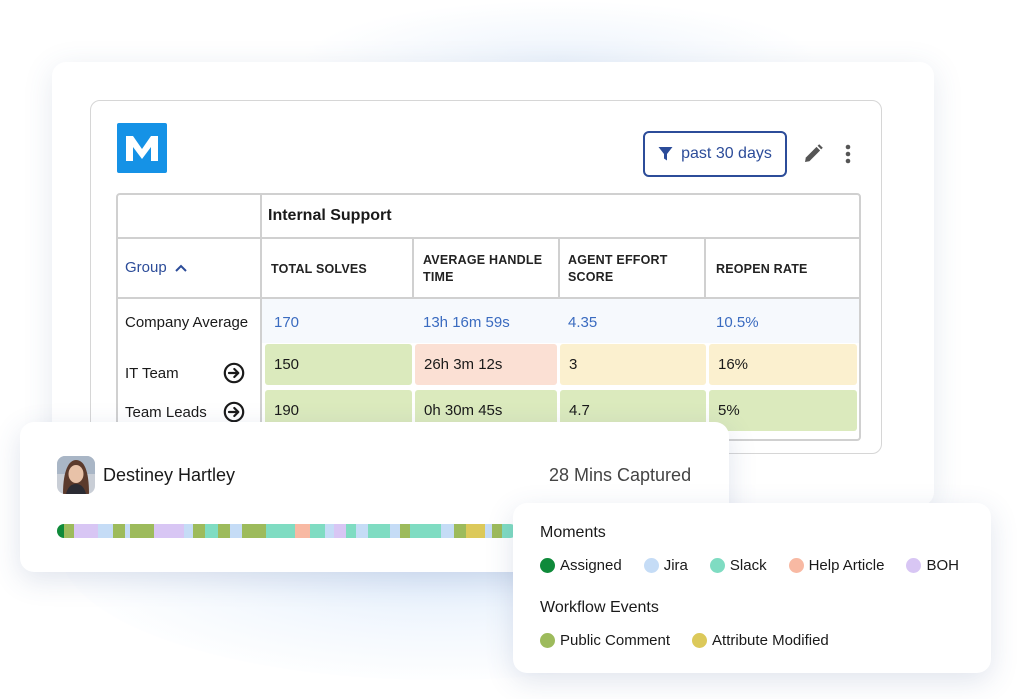  I want to click on avatar, so click(76, 475).